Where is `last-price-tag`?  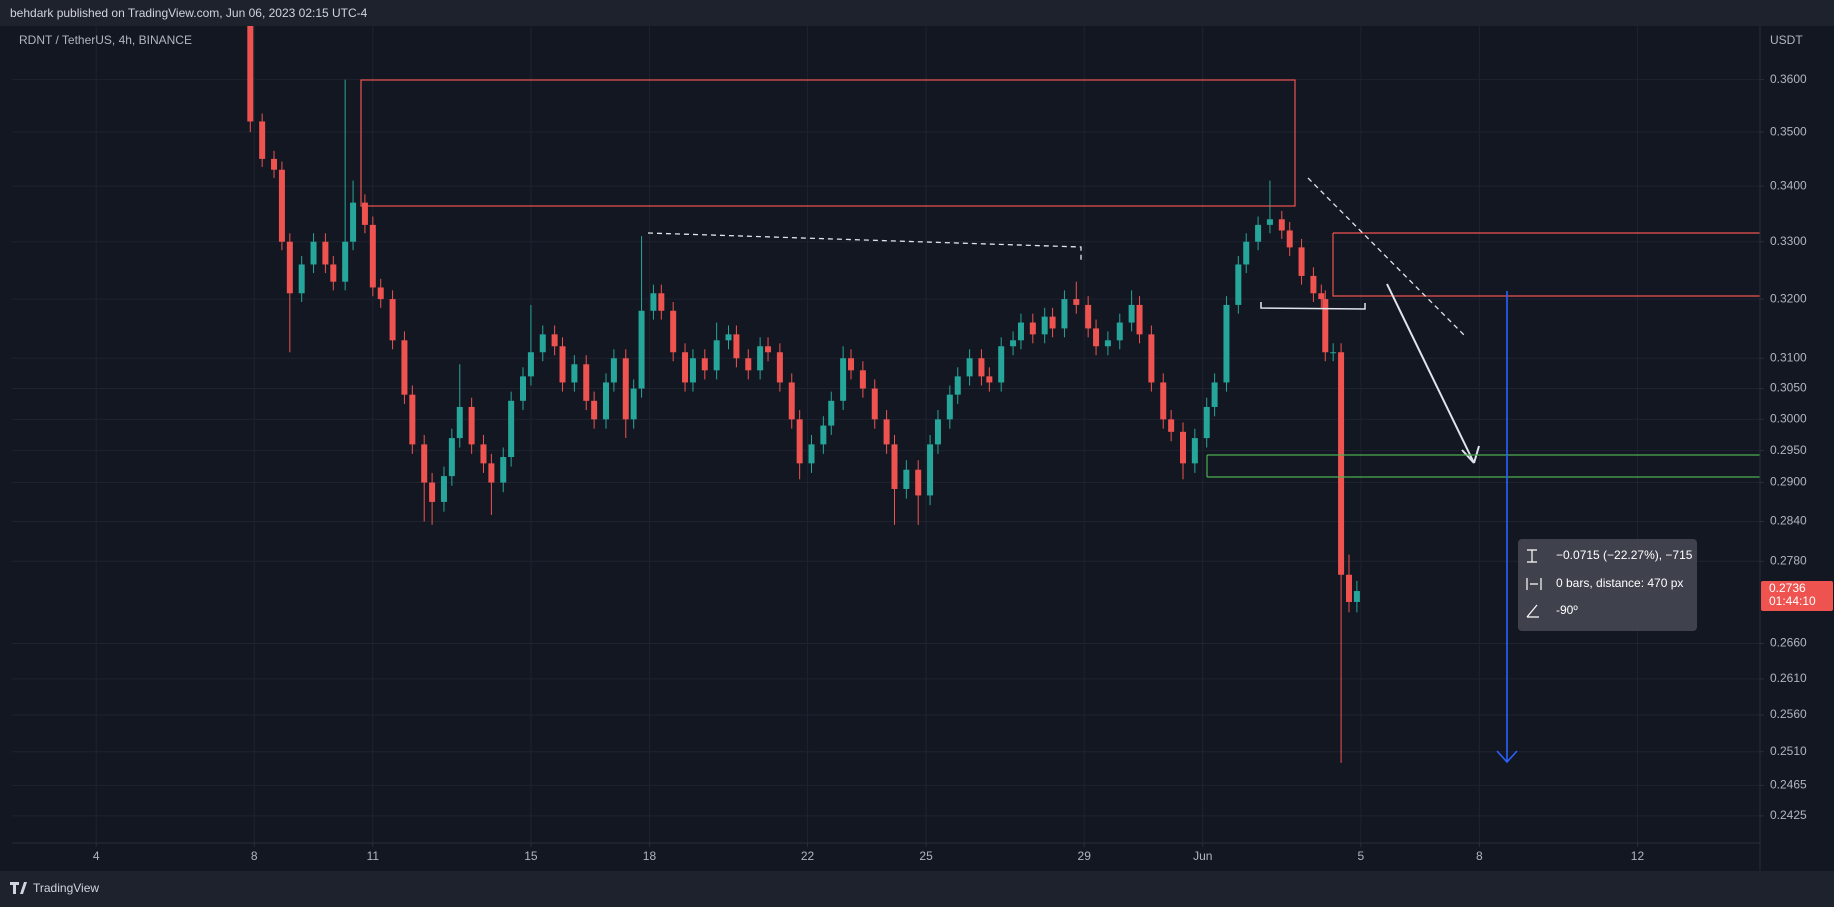 last-price-tag is located at coordinates (1797, 596).